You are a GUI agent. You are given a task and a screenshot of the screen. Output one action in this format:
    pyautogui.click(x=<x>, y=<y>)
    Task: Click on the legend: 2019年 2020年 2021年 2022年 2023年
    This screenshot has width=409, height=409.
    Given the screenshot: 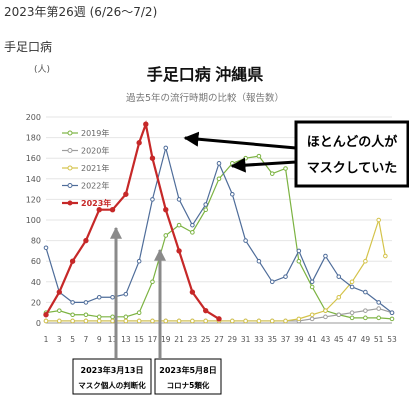 What is the action you would take?
    pyautogui.click(x=86, y=168)
    